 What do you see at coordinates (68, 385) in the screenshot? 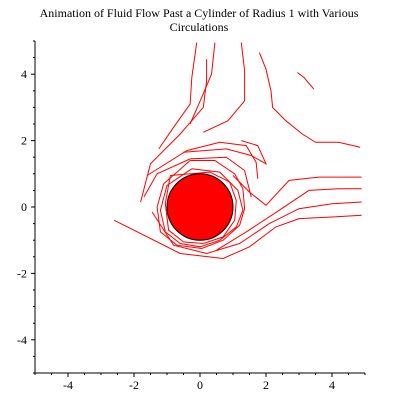
I see `x-tick-label: -4` at bounding box center [68, 385].